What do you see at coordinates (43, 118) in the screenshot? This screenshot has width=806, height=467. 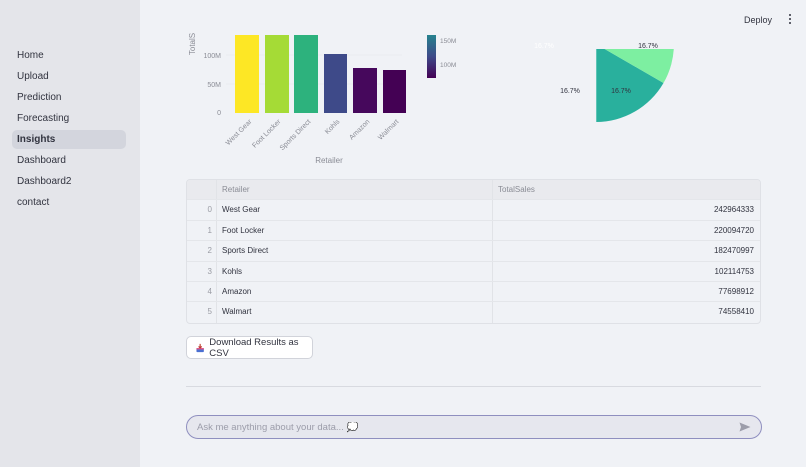 I see `sidebar-item-forecasting: Forecasting` at bounding box center [43, 118].